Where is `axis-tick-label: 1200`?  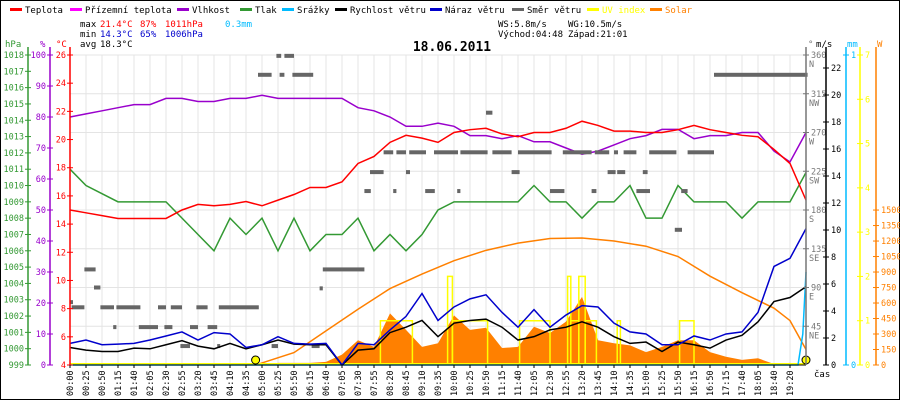
axis-tick-label: 1200 is located at coordinates (890, 242).